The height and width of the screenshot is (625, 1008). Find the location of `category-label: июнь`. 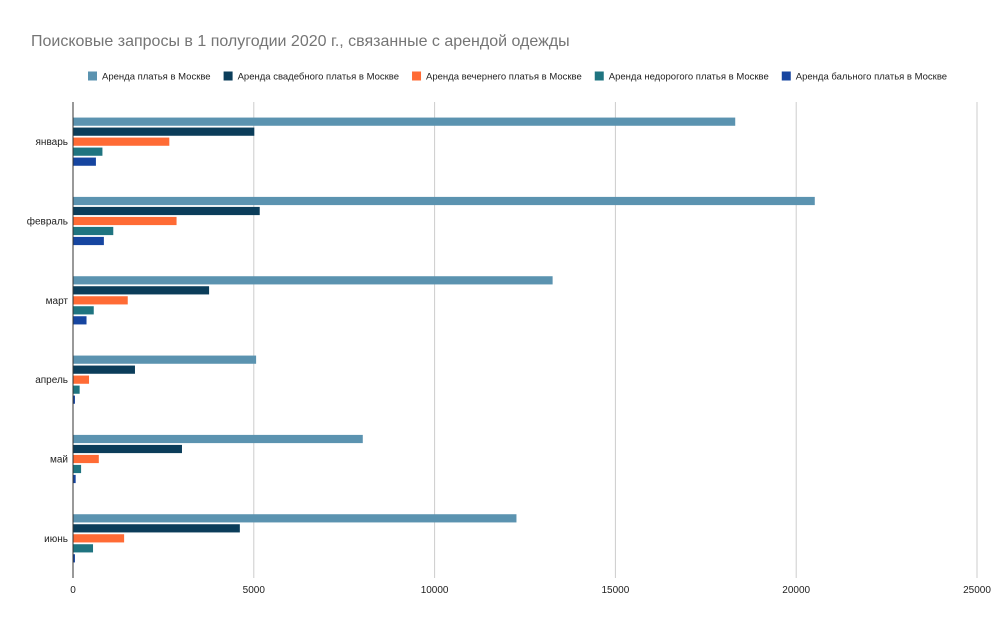

category-label: июнь is located at coordinates (56, 539).